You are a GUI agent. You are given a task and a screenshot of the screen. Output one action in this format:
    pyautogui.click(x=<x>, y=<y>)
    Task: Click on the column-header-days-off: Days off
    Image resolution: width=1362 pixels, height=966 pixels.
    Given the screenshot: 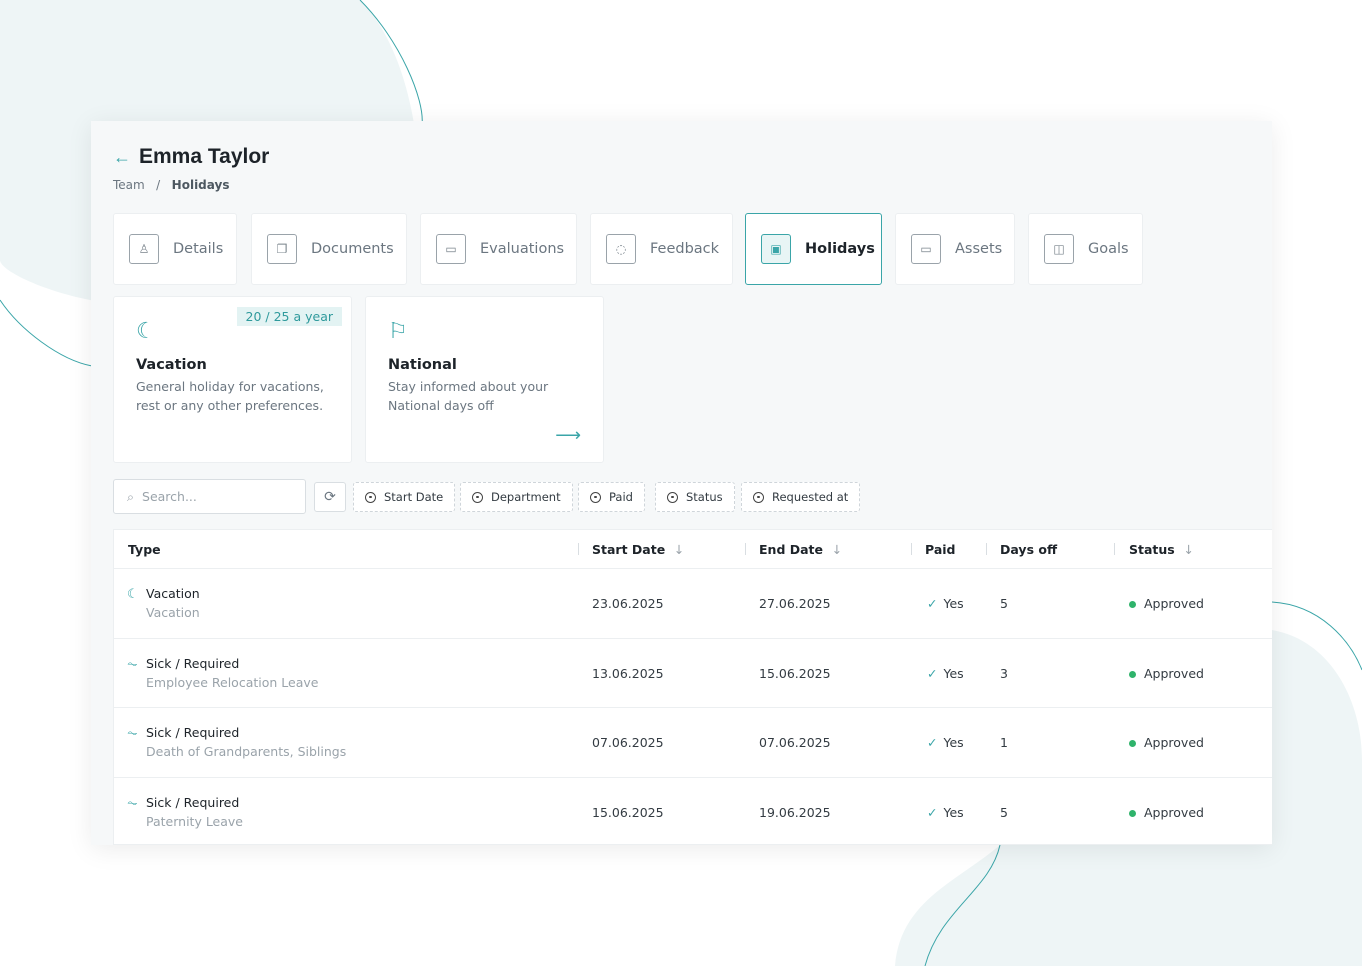 What is the action you would take?
    pyautogui.click(x=1029, y=549)
    